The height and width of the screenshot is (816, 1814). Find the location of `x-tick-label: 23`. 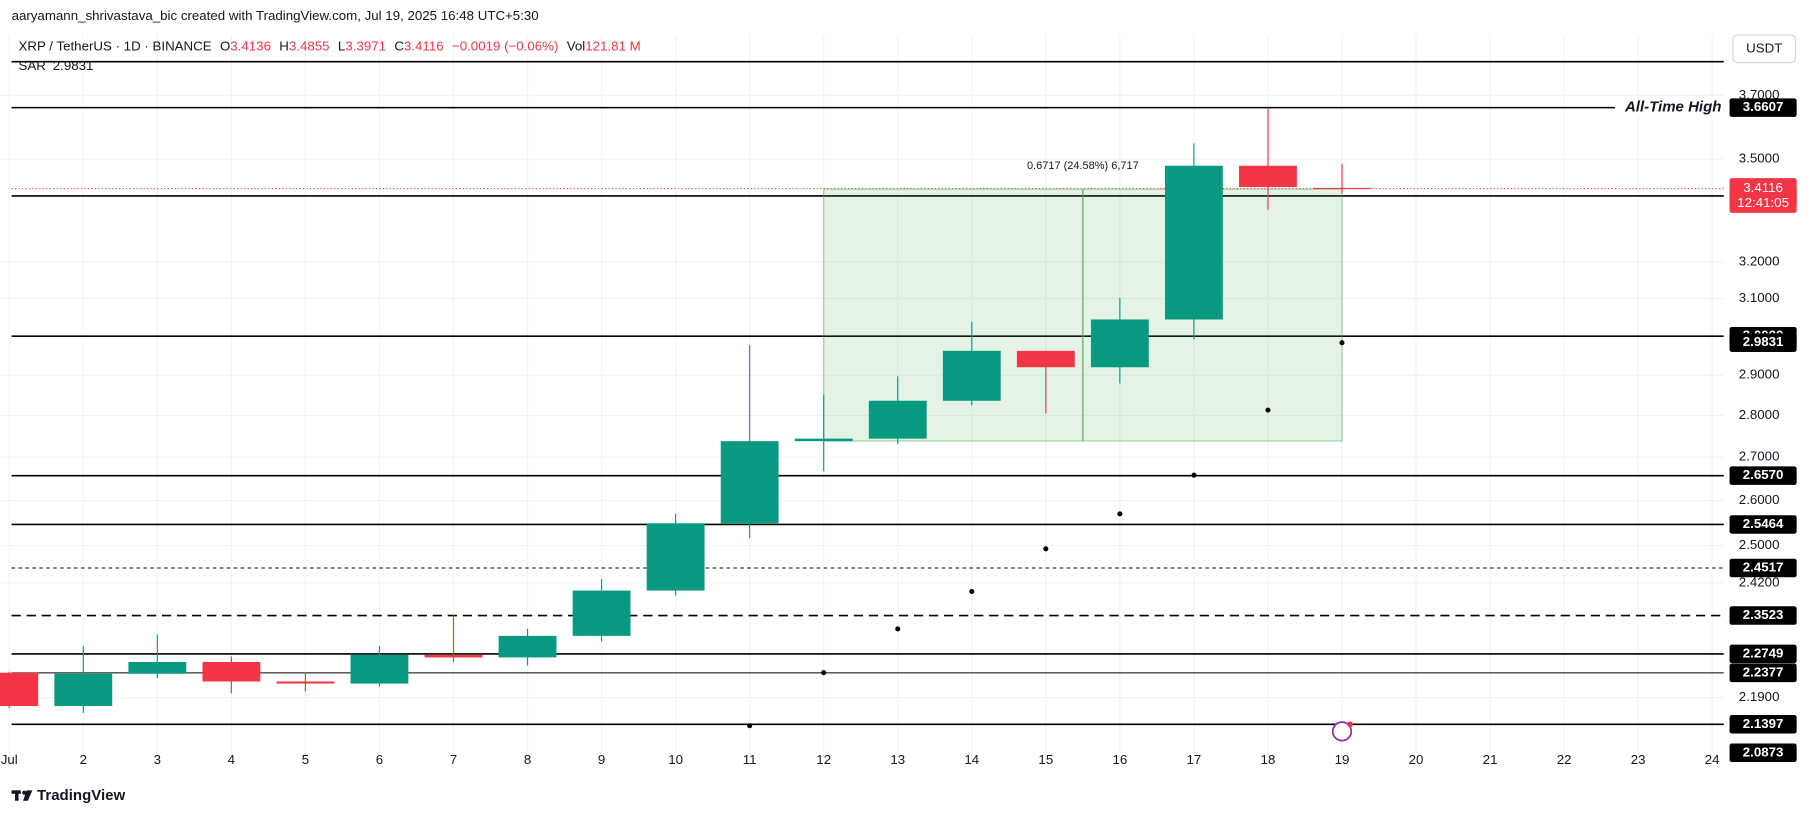

x-tick-label: 23 is located at coordinates (1638, 759).